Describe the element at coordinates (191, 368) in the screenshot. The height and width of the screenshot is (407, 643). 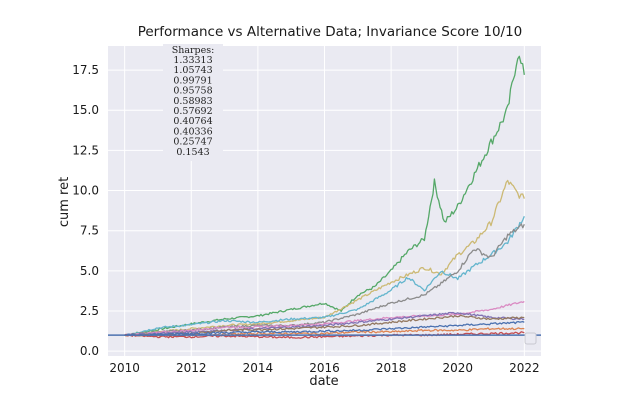
I see `x-tick-label: 2012` at that location.